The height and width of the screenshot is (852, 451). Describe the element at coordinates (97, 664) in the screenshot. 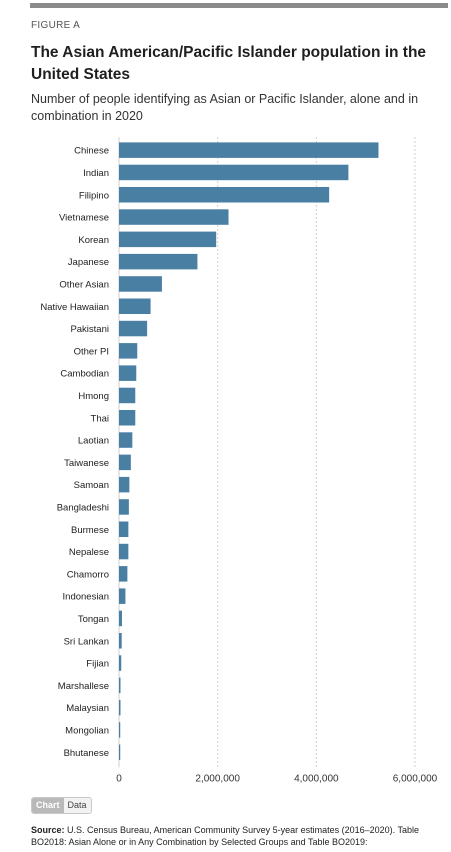

I see `category-label: Fijian` at that location.